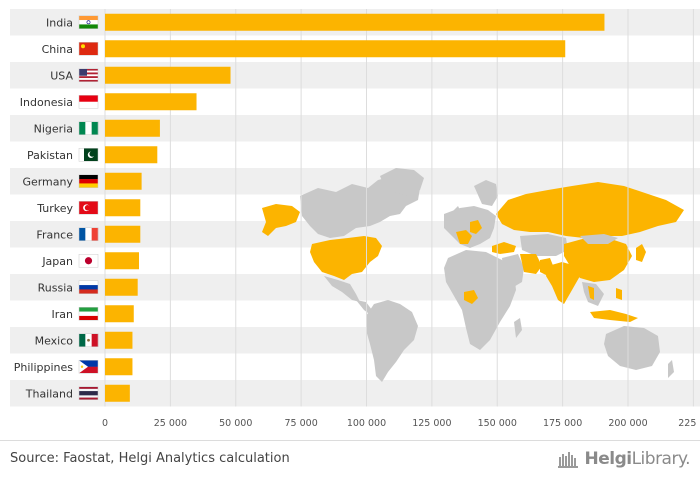 The width and height of the screenshot is (700, 483). What do you see at coordinates (131, 155) in the screenshot?
I see `bar-pakistan` at bounding box center [131, 155].